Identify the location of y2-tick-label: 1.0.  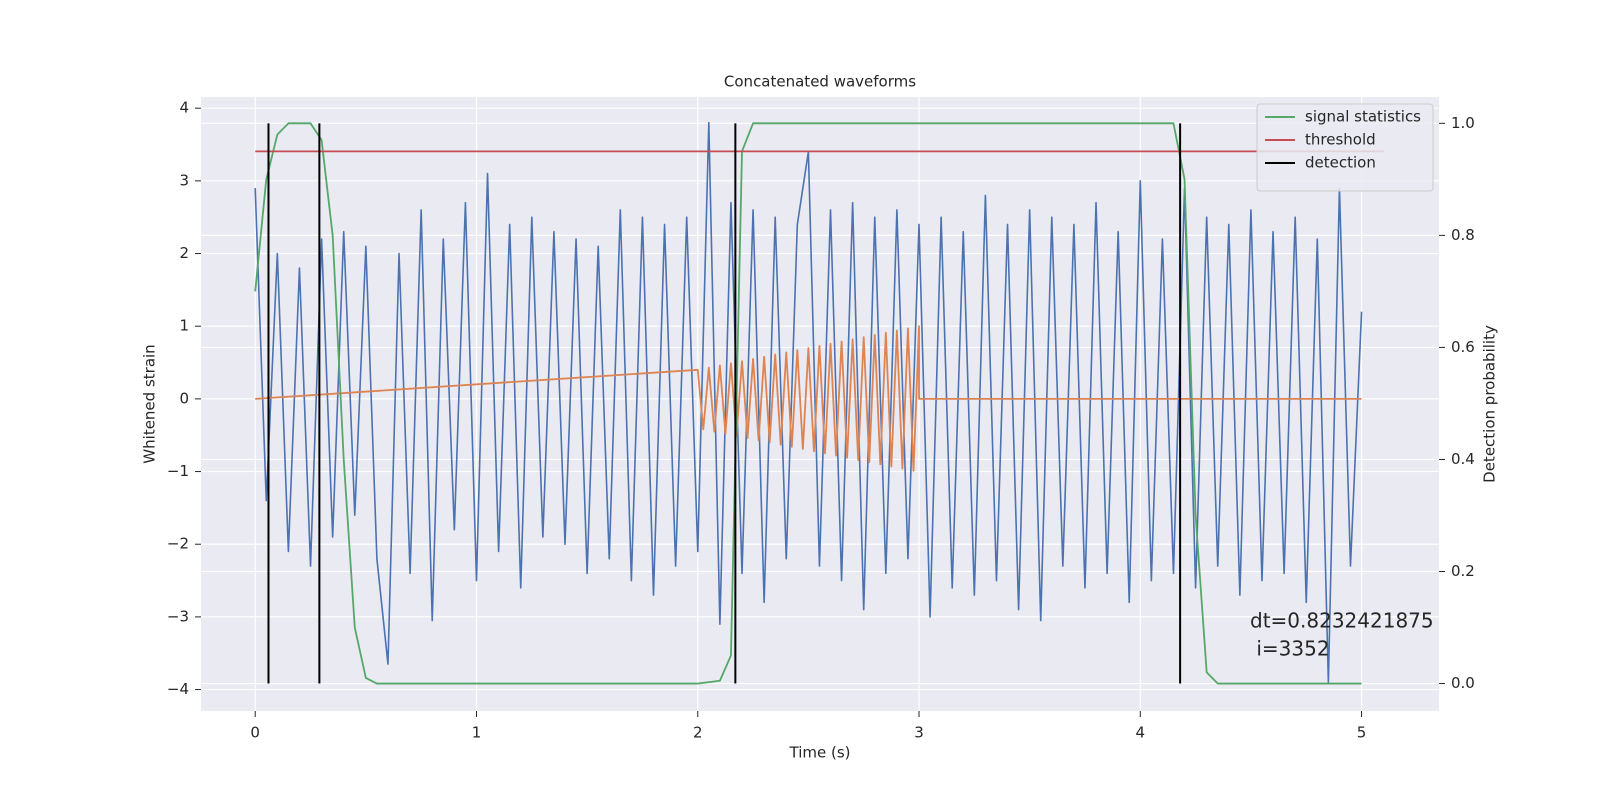
(1463, 123).